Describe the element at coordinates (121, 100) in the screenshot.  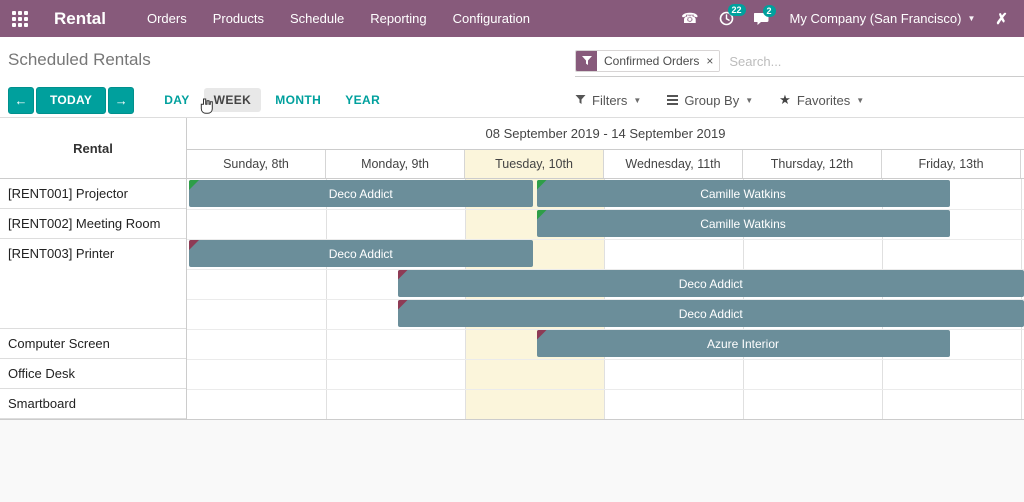
I see `next-button: →` at that location.